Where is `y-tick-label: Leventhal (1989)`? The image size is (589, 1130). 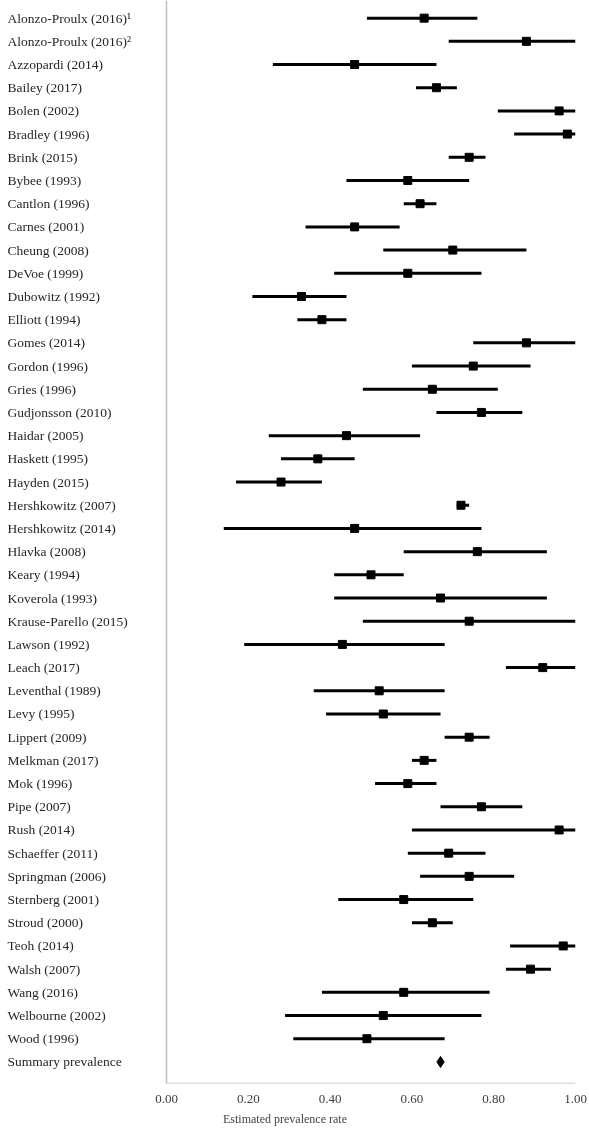 y-tick-label: Leventhal (1989) is located at coordinates (54, 691).